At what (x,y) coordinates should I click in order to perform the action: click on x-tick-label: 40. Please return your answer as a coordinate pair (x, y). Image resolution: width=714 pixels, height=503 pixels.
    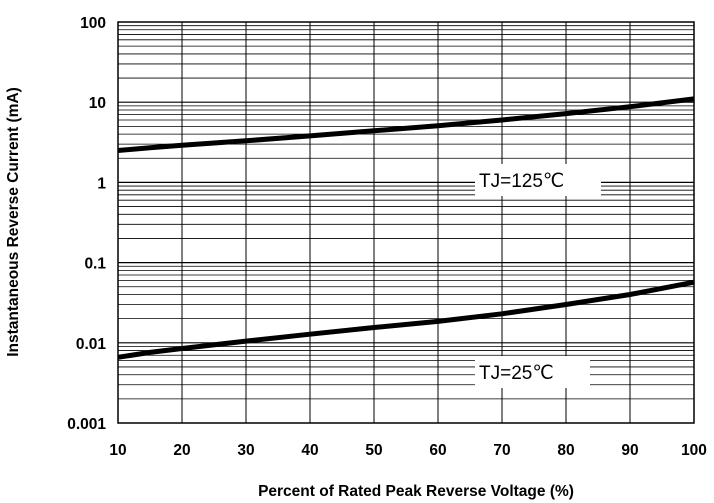
    Looking at the image, I should click on (309, 450).